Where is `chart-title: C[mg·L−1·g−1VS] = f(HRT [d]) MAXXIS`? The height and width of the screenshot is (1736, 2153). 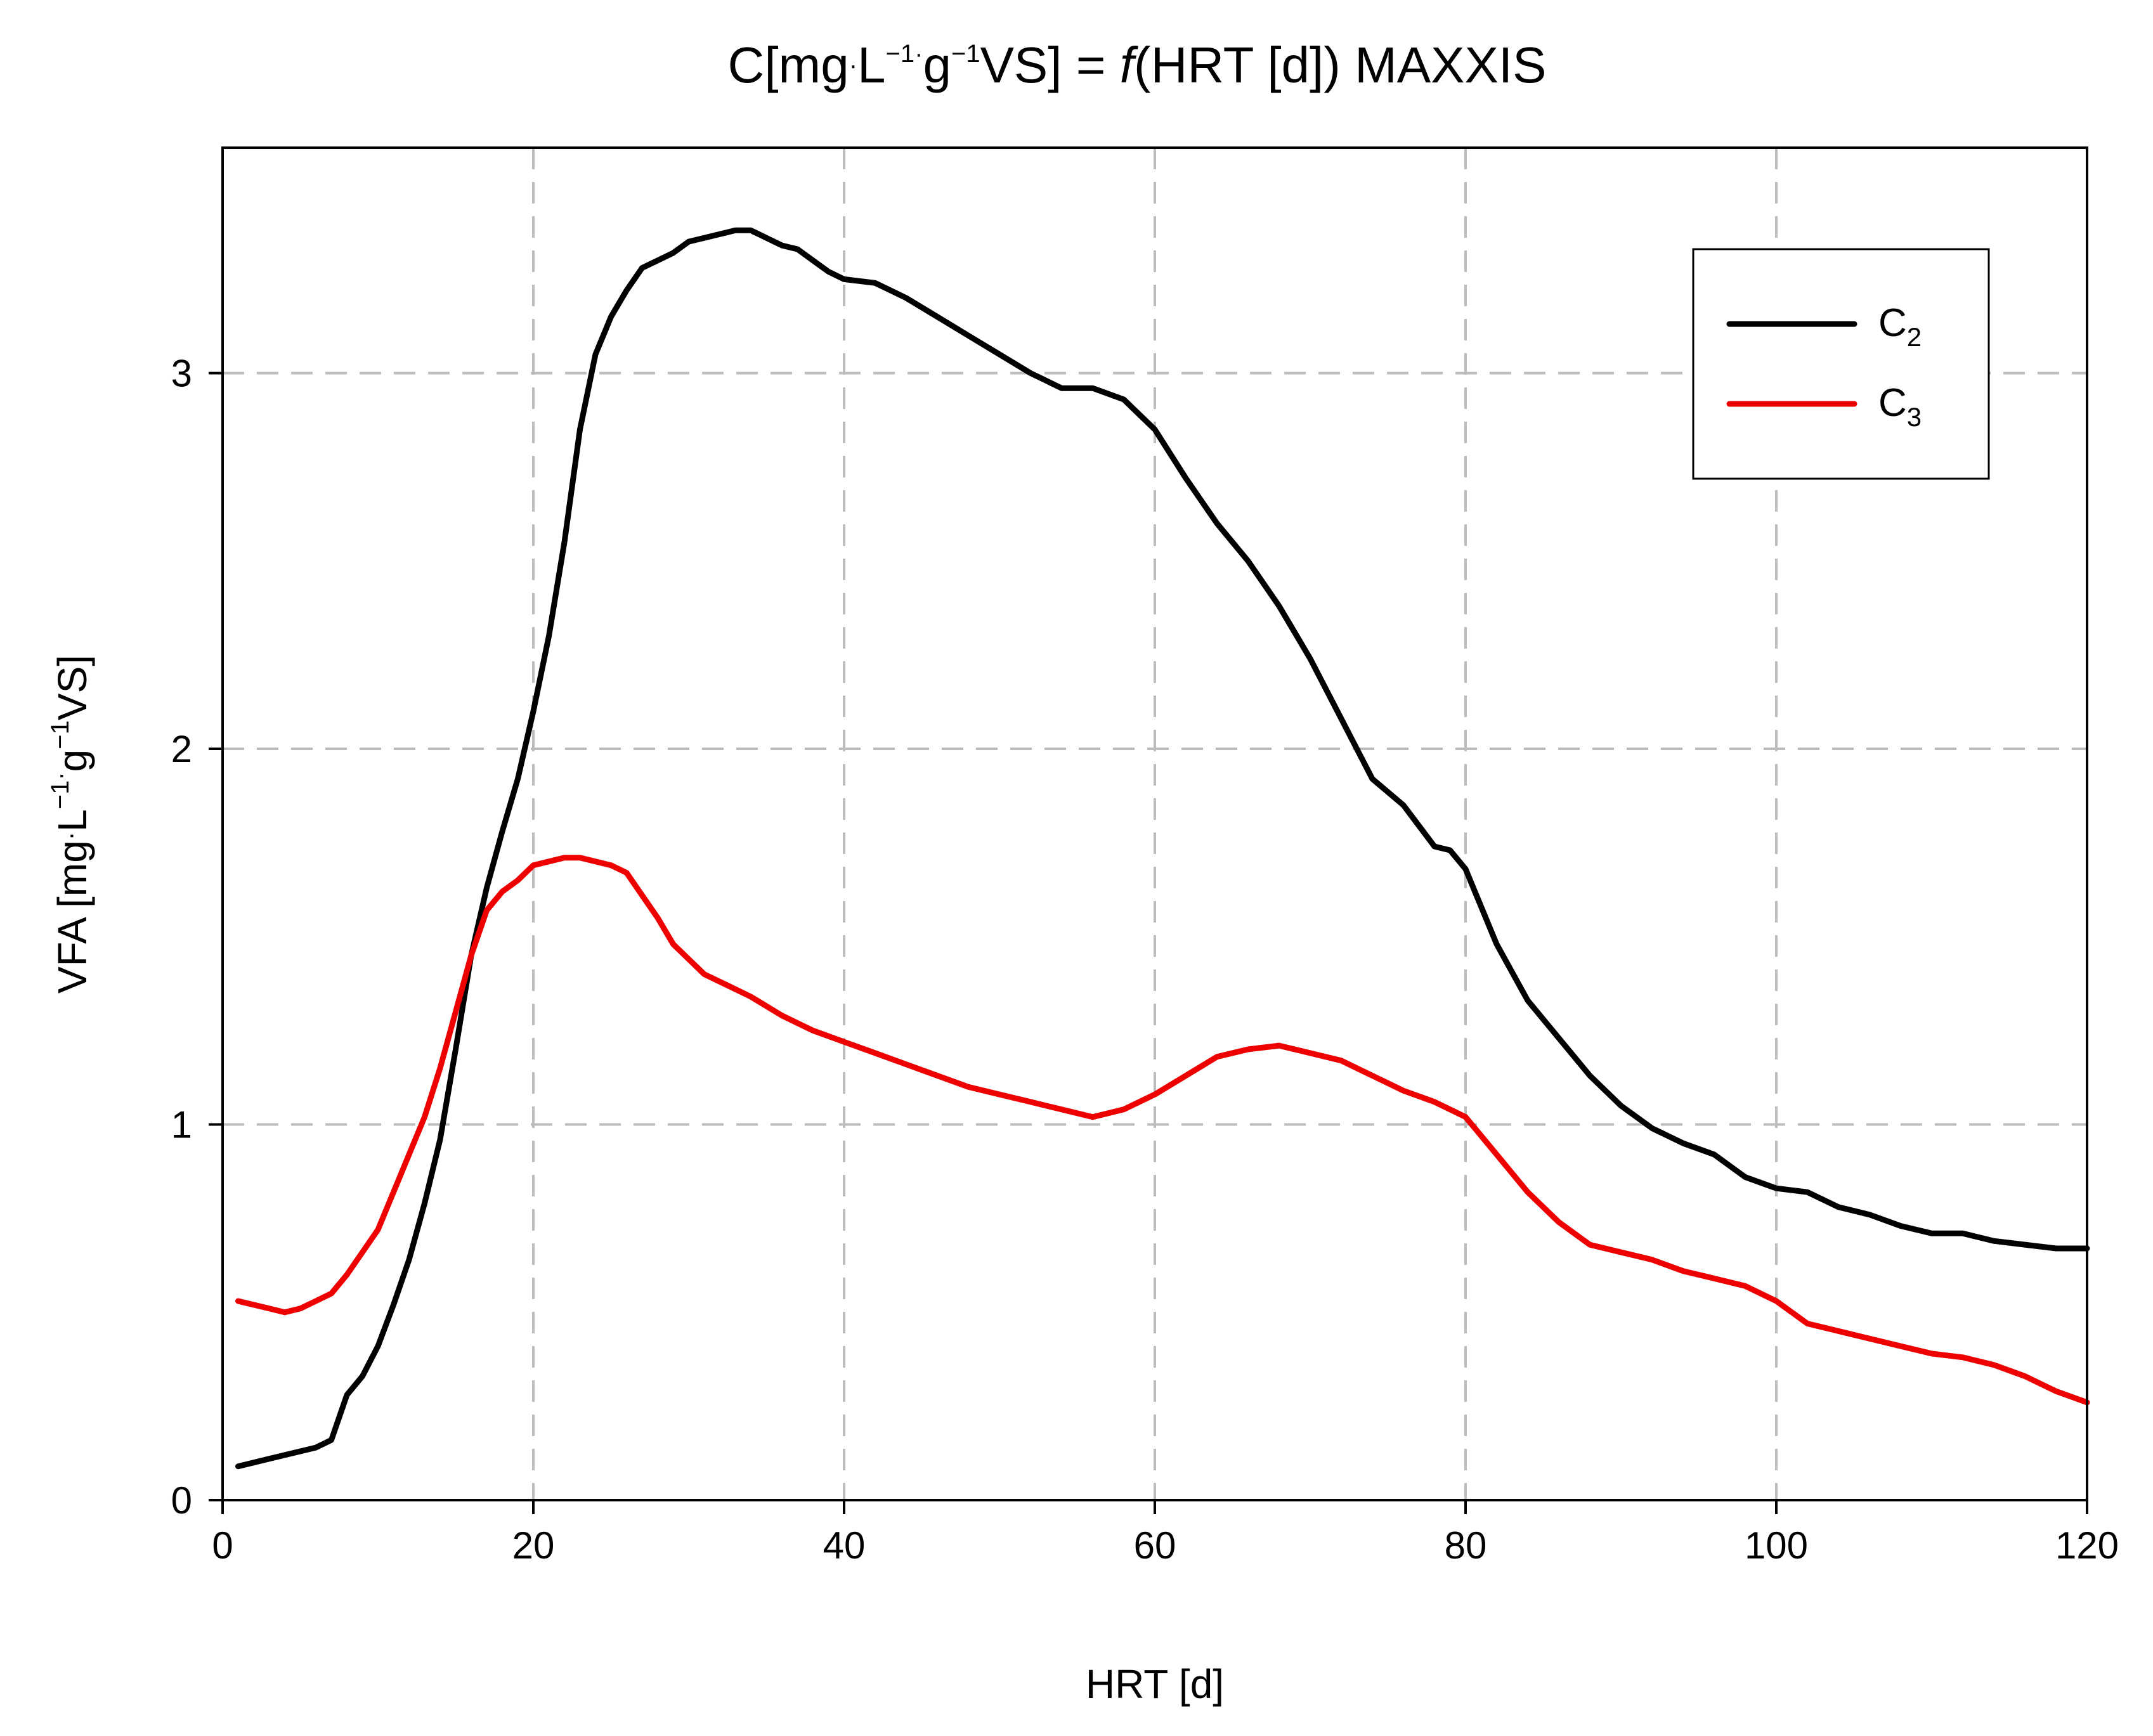
chart-title: C[mg·L−1·g−1VS] = f(HRT [d]) MAXXIS is located at coordinates (1137, 65).